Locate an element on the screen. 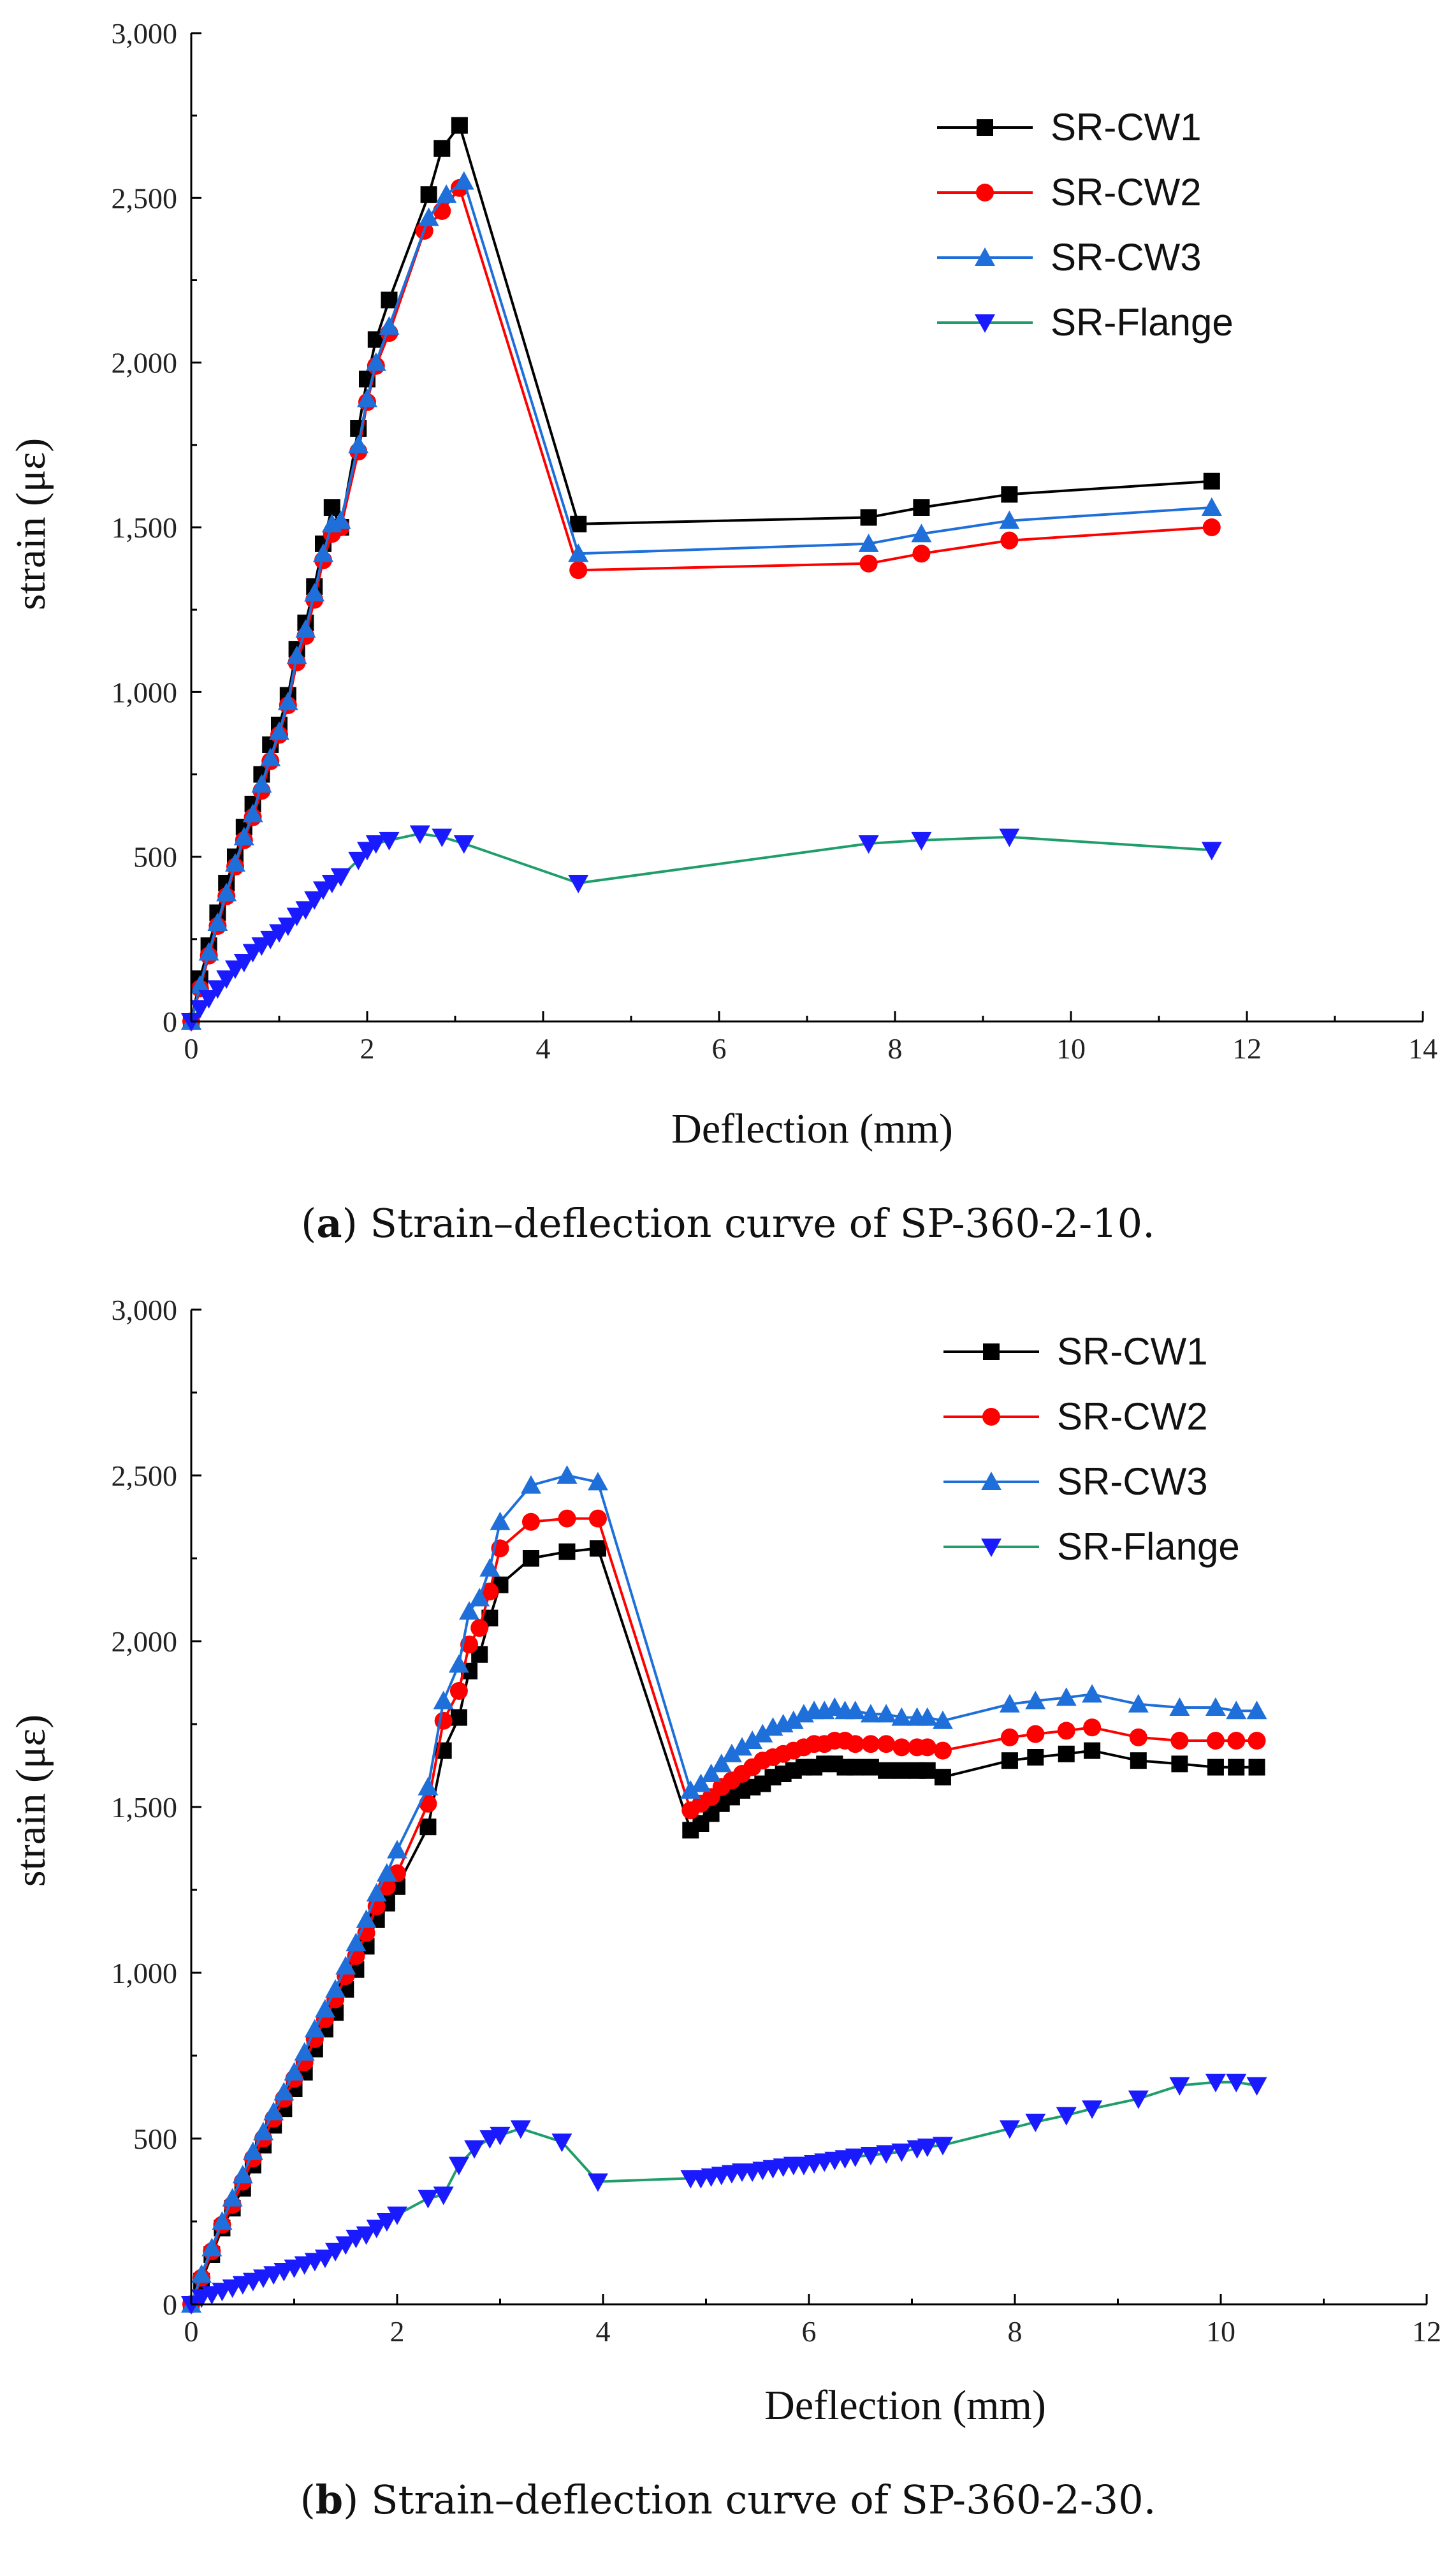 Image resolution: width=1456 pixels, height=2553 pixels. y-tick-label: 1,500 is located at coordinates (145, 527).